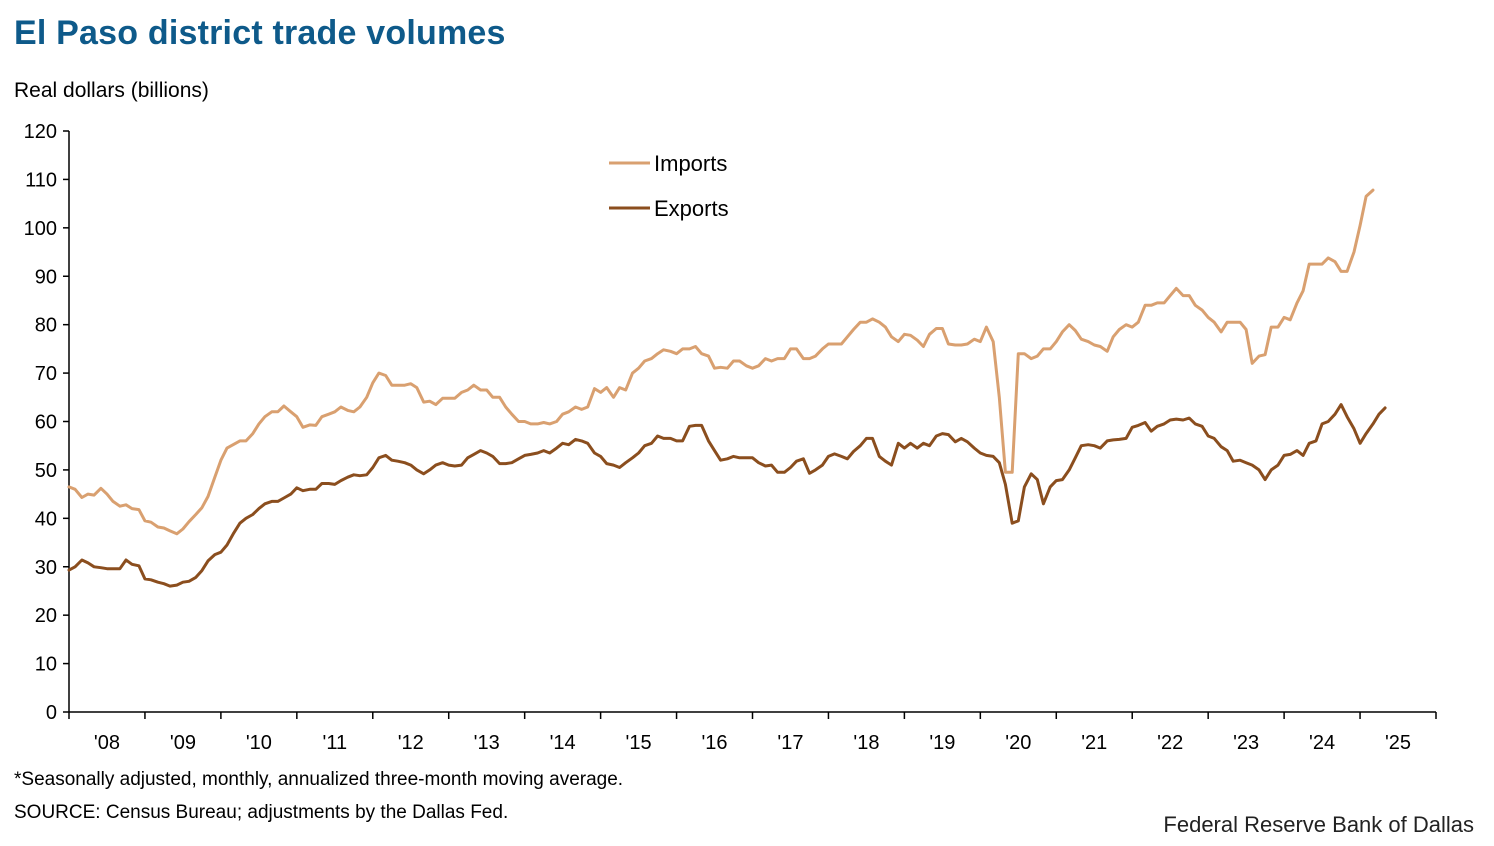 This screenshot has width=1494, height=846. I want to click on y-tick-label: 20, so click(46, 616).